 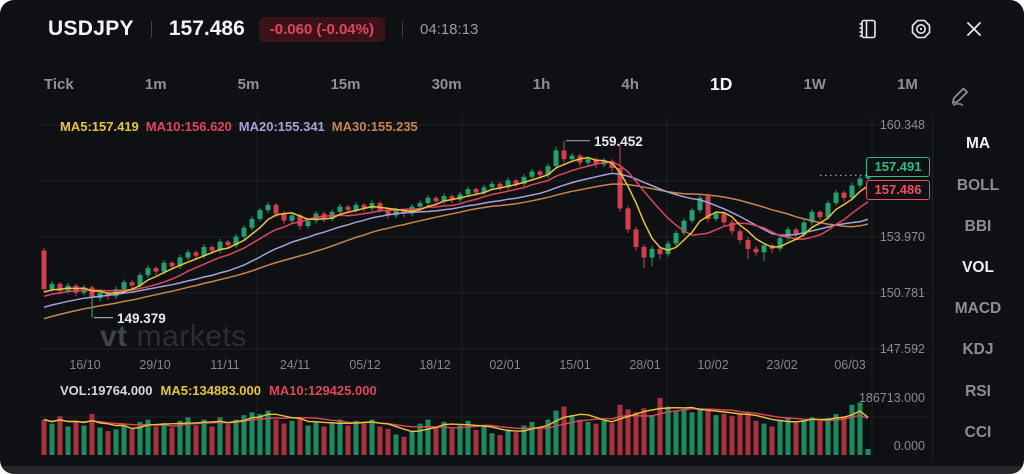 I want to click on tab-1d: 1D, so click(x=721, y=83).